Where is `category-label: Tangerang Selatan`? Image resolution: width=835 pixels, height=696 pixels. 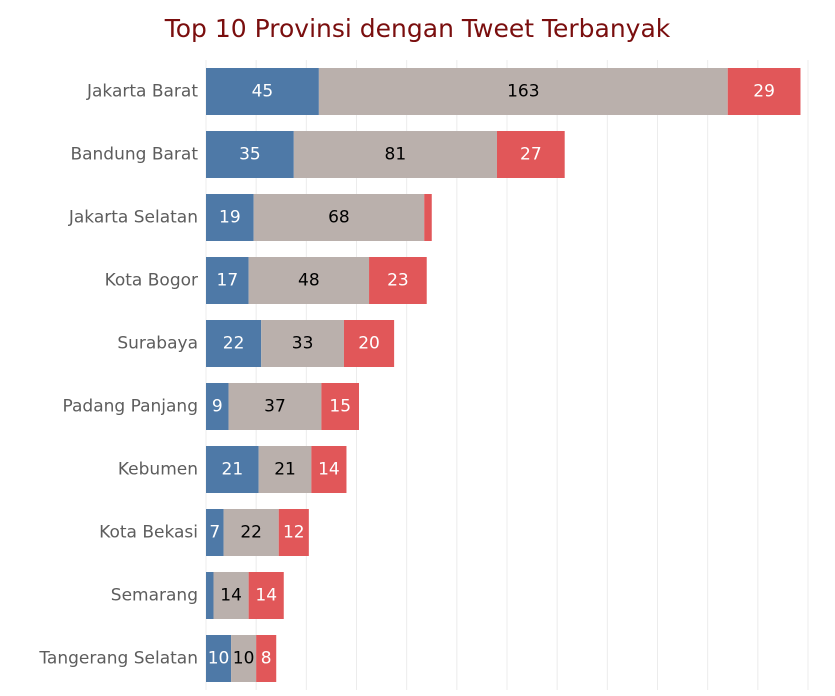 category-label: Tangerang Selatan is located at coordinates (118, 659).